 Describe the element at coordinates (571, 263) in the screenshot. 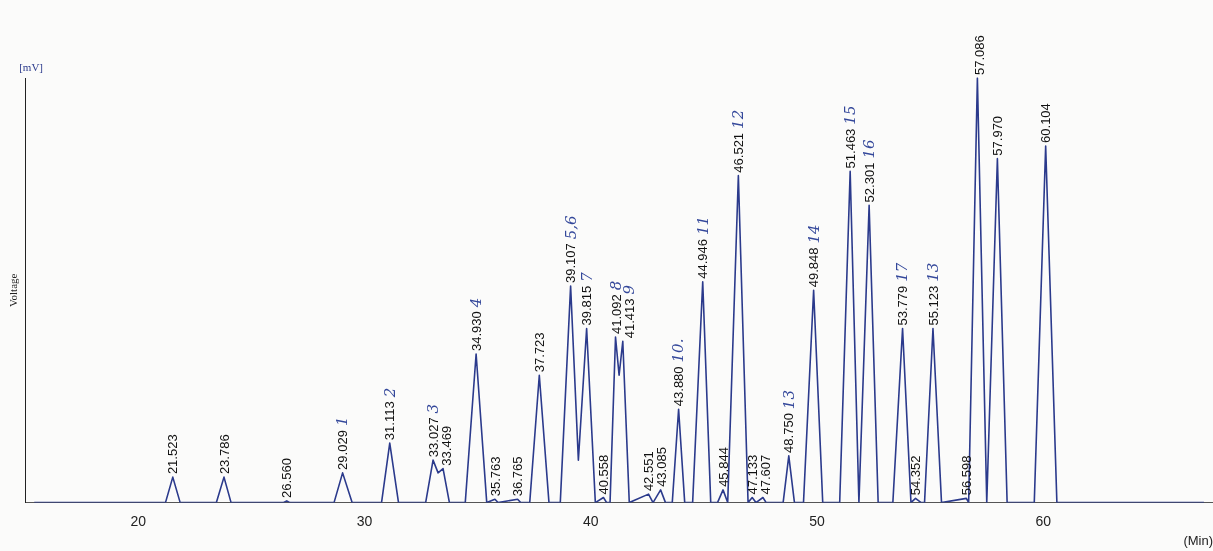

I see `annotation: 39.107` at that location.